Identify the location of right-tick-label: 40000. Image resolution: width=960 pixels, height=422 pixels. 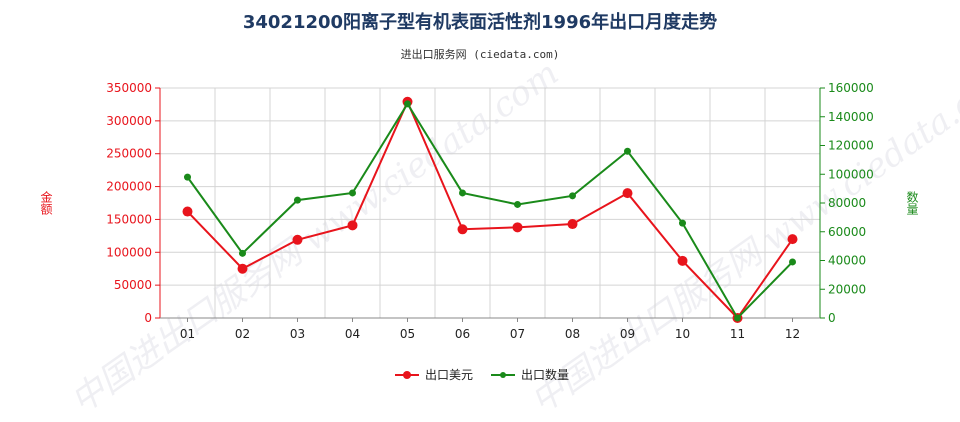
(847, 261).